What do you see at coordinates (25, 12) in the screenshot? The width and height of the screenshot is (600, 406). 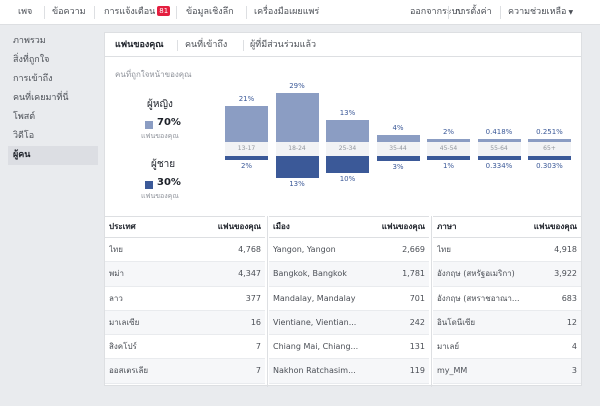 I see `nav-page: เพจ` at bounding box center [25, 12].